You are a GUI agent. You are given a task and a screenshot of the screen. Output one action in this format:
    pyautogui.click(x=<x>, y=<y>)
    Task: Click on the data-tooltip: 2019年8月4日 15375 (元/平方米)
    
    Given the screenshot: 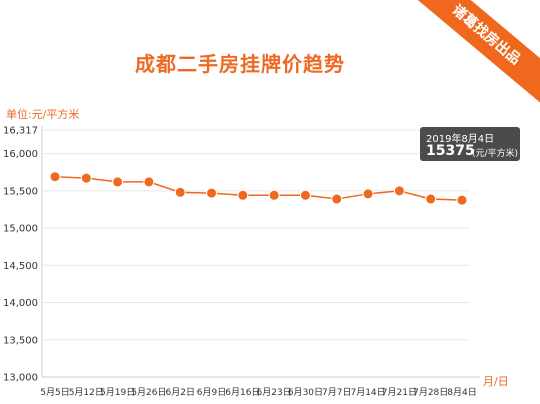 What is the action you would take?
    pyautogui.click(x=470, y=144)
    